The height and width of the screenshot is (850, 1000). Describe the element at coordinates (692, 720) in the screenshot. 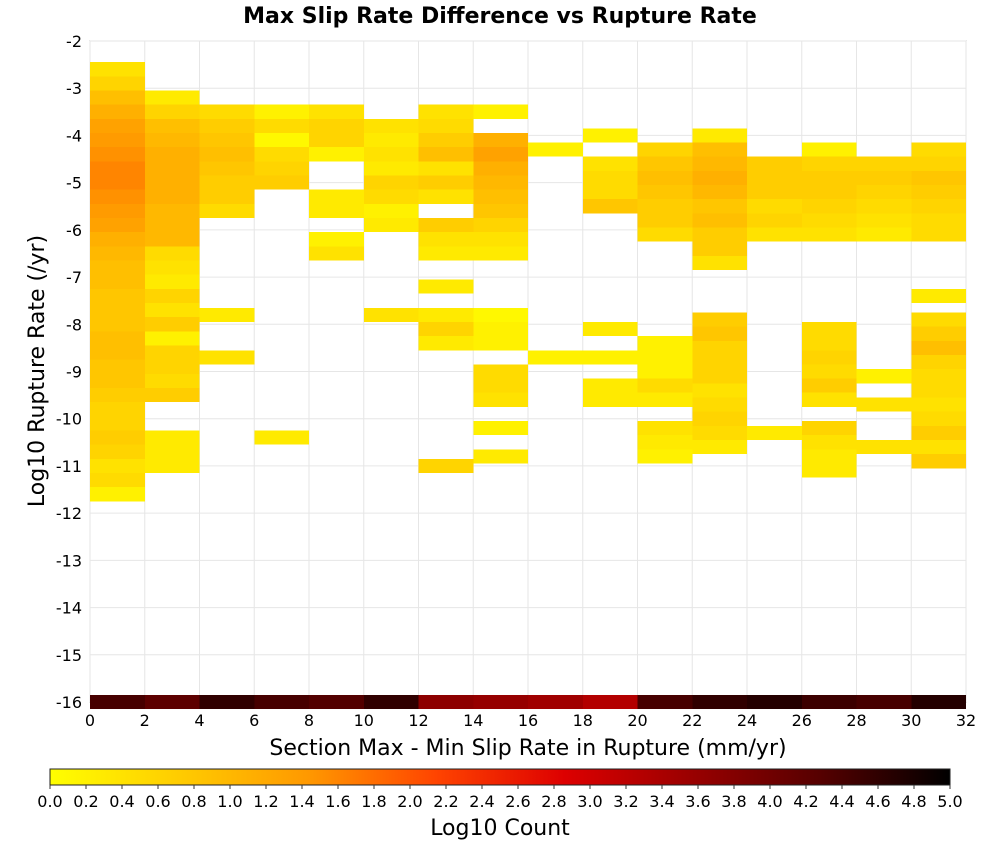

I see `x-tick-label: 22` at that location.